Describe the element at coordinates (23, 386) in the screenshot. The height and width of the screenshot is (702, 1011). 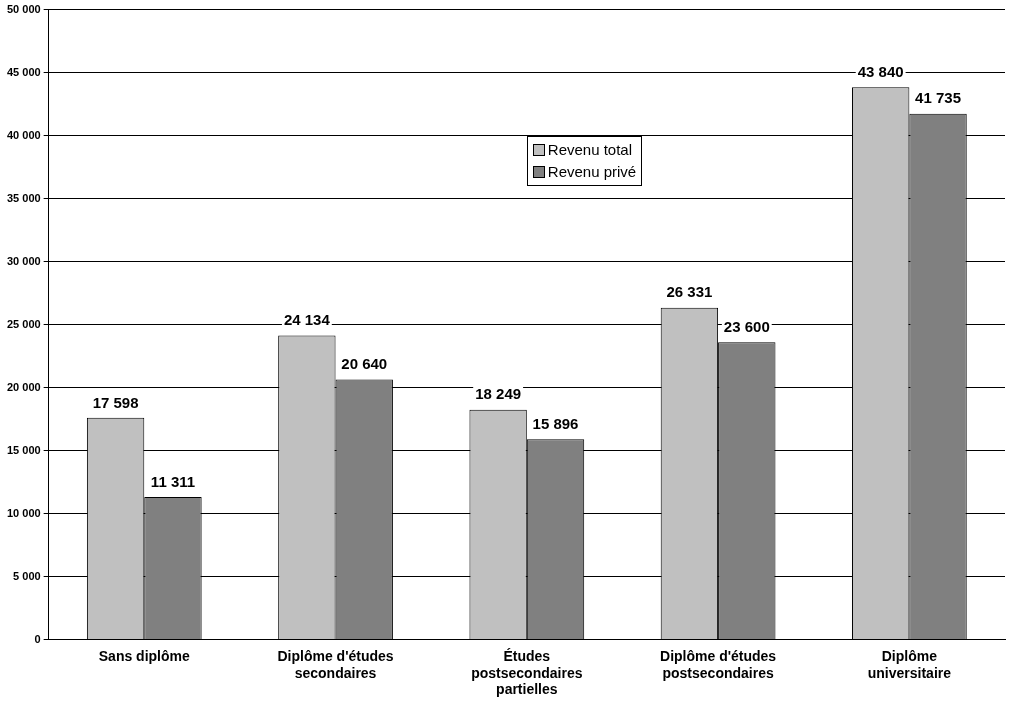
I see `y-tick-label: 20 000` at that location.